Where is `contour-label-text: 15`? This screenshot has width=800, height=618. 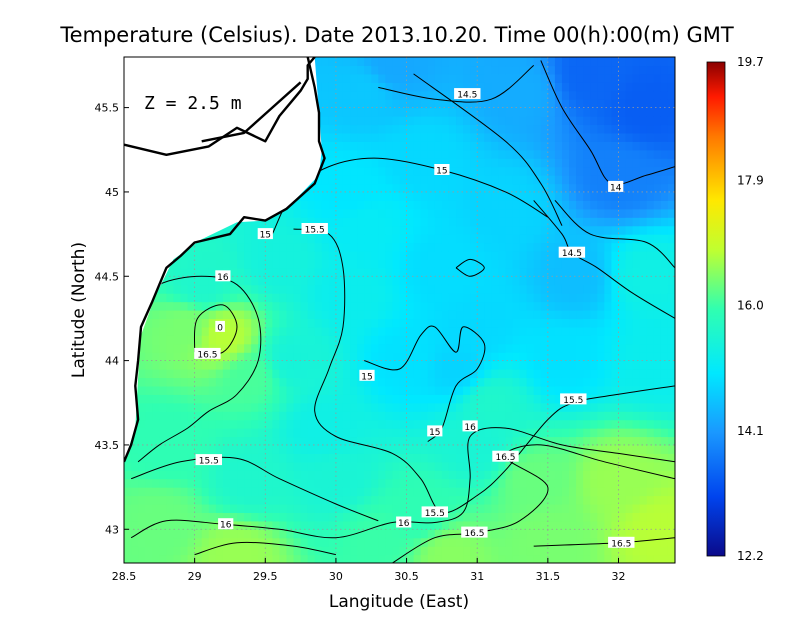
contour-label-text: 15 is located at coordinates (434, 433).